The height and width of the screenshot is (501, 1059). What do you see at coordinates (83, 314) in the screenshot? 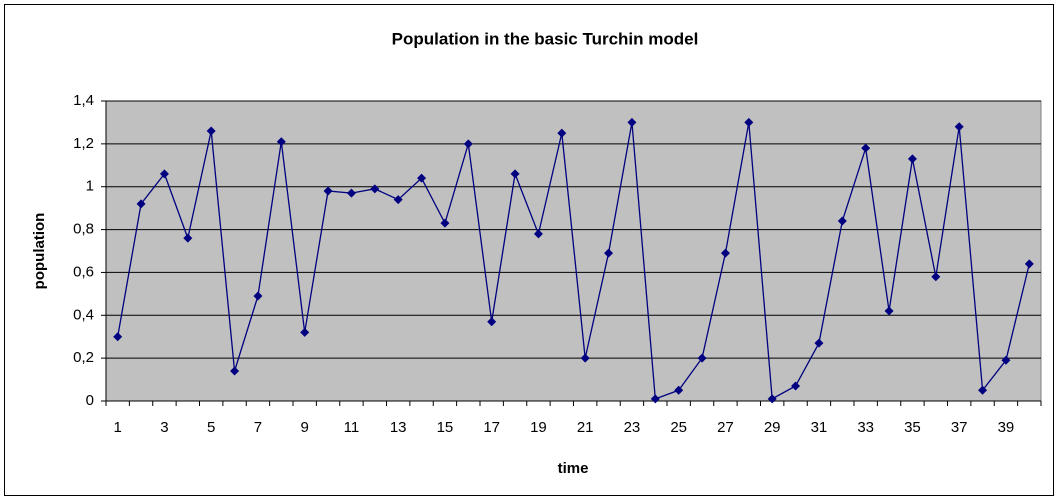
I see `y-tick-label: 0,4` at bounding box center [83, 314].